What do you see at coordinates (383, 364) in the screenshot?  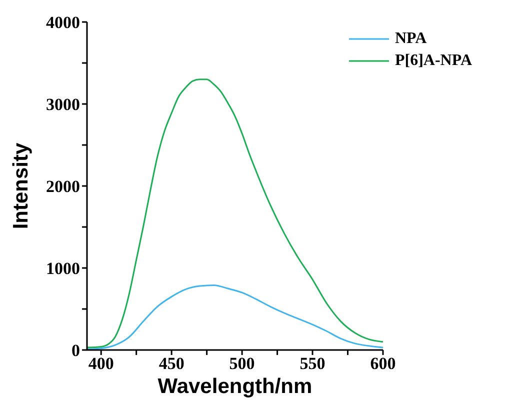 I see `x-tick-label: 600` at bounding box center [383, 364].